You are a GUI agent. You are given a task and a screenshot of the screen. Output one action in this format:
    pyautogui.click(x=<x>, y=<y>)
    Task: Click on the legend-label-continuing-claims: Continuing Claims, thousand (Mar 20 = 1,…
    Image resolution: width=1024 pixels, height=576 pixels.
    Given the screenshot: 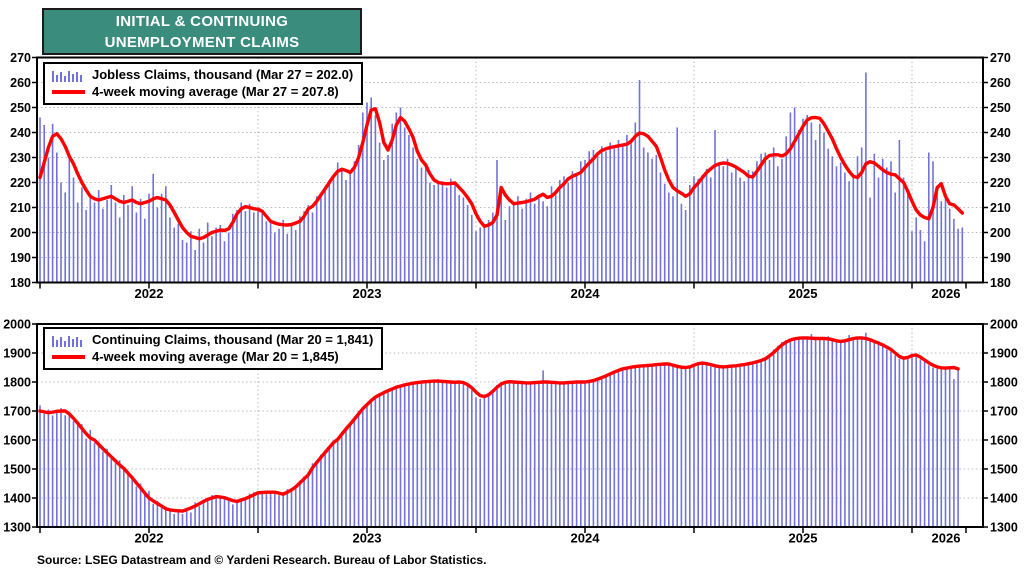 What is the action you would take?
    pyautogui.click(x=233, y=339)
    